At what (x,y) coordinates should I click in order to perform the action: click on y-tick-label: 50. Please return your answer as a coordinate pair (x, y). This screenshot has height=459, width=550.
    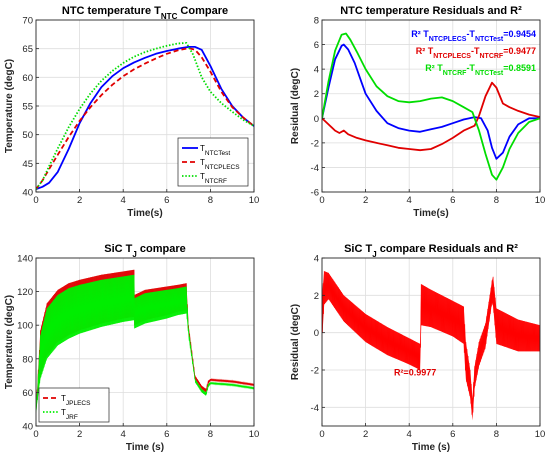
    Looking at the image, I should click on (27, 135).